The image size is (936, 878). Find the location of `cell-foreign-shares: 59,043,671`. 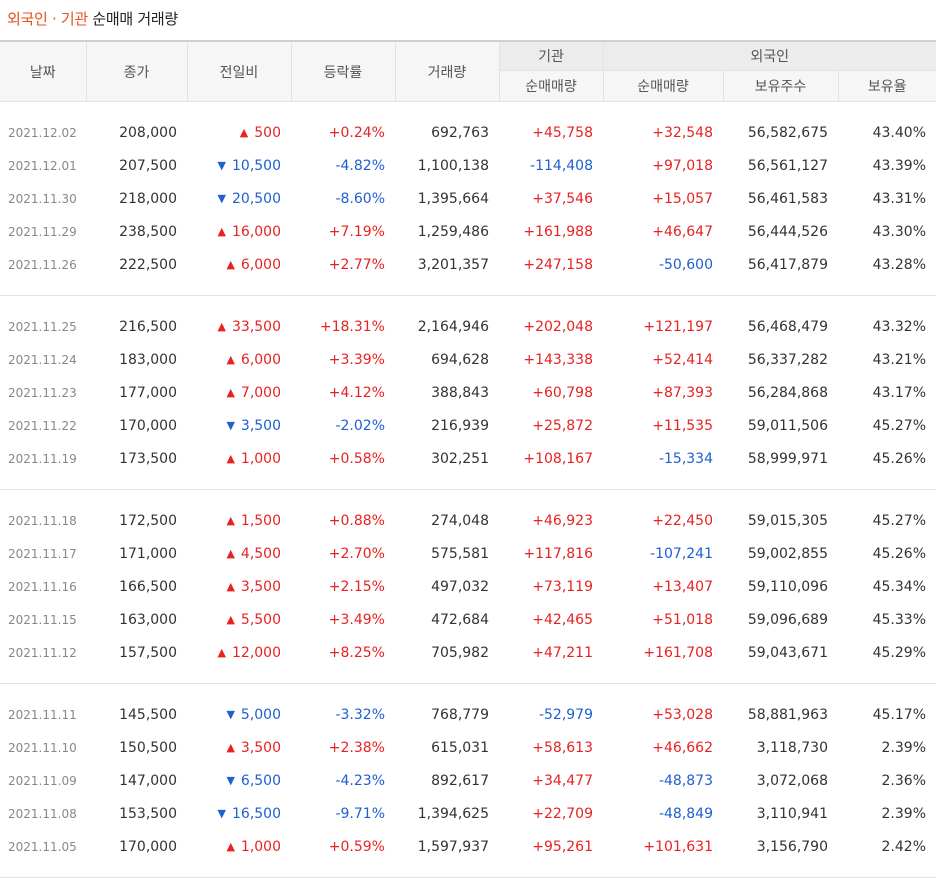

cell-foreign-shares: 59,043,671 is located at coordinates (780, 652).